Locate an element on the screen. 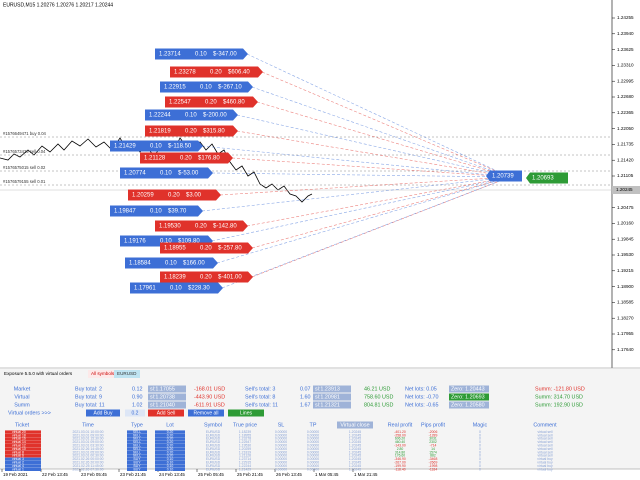  table-header: Real profit is located at coordinates (400, 425).